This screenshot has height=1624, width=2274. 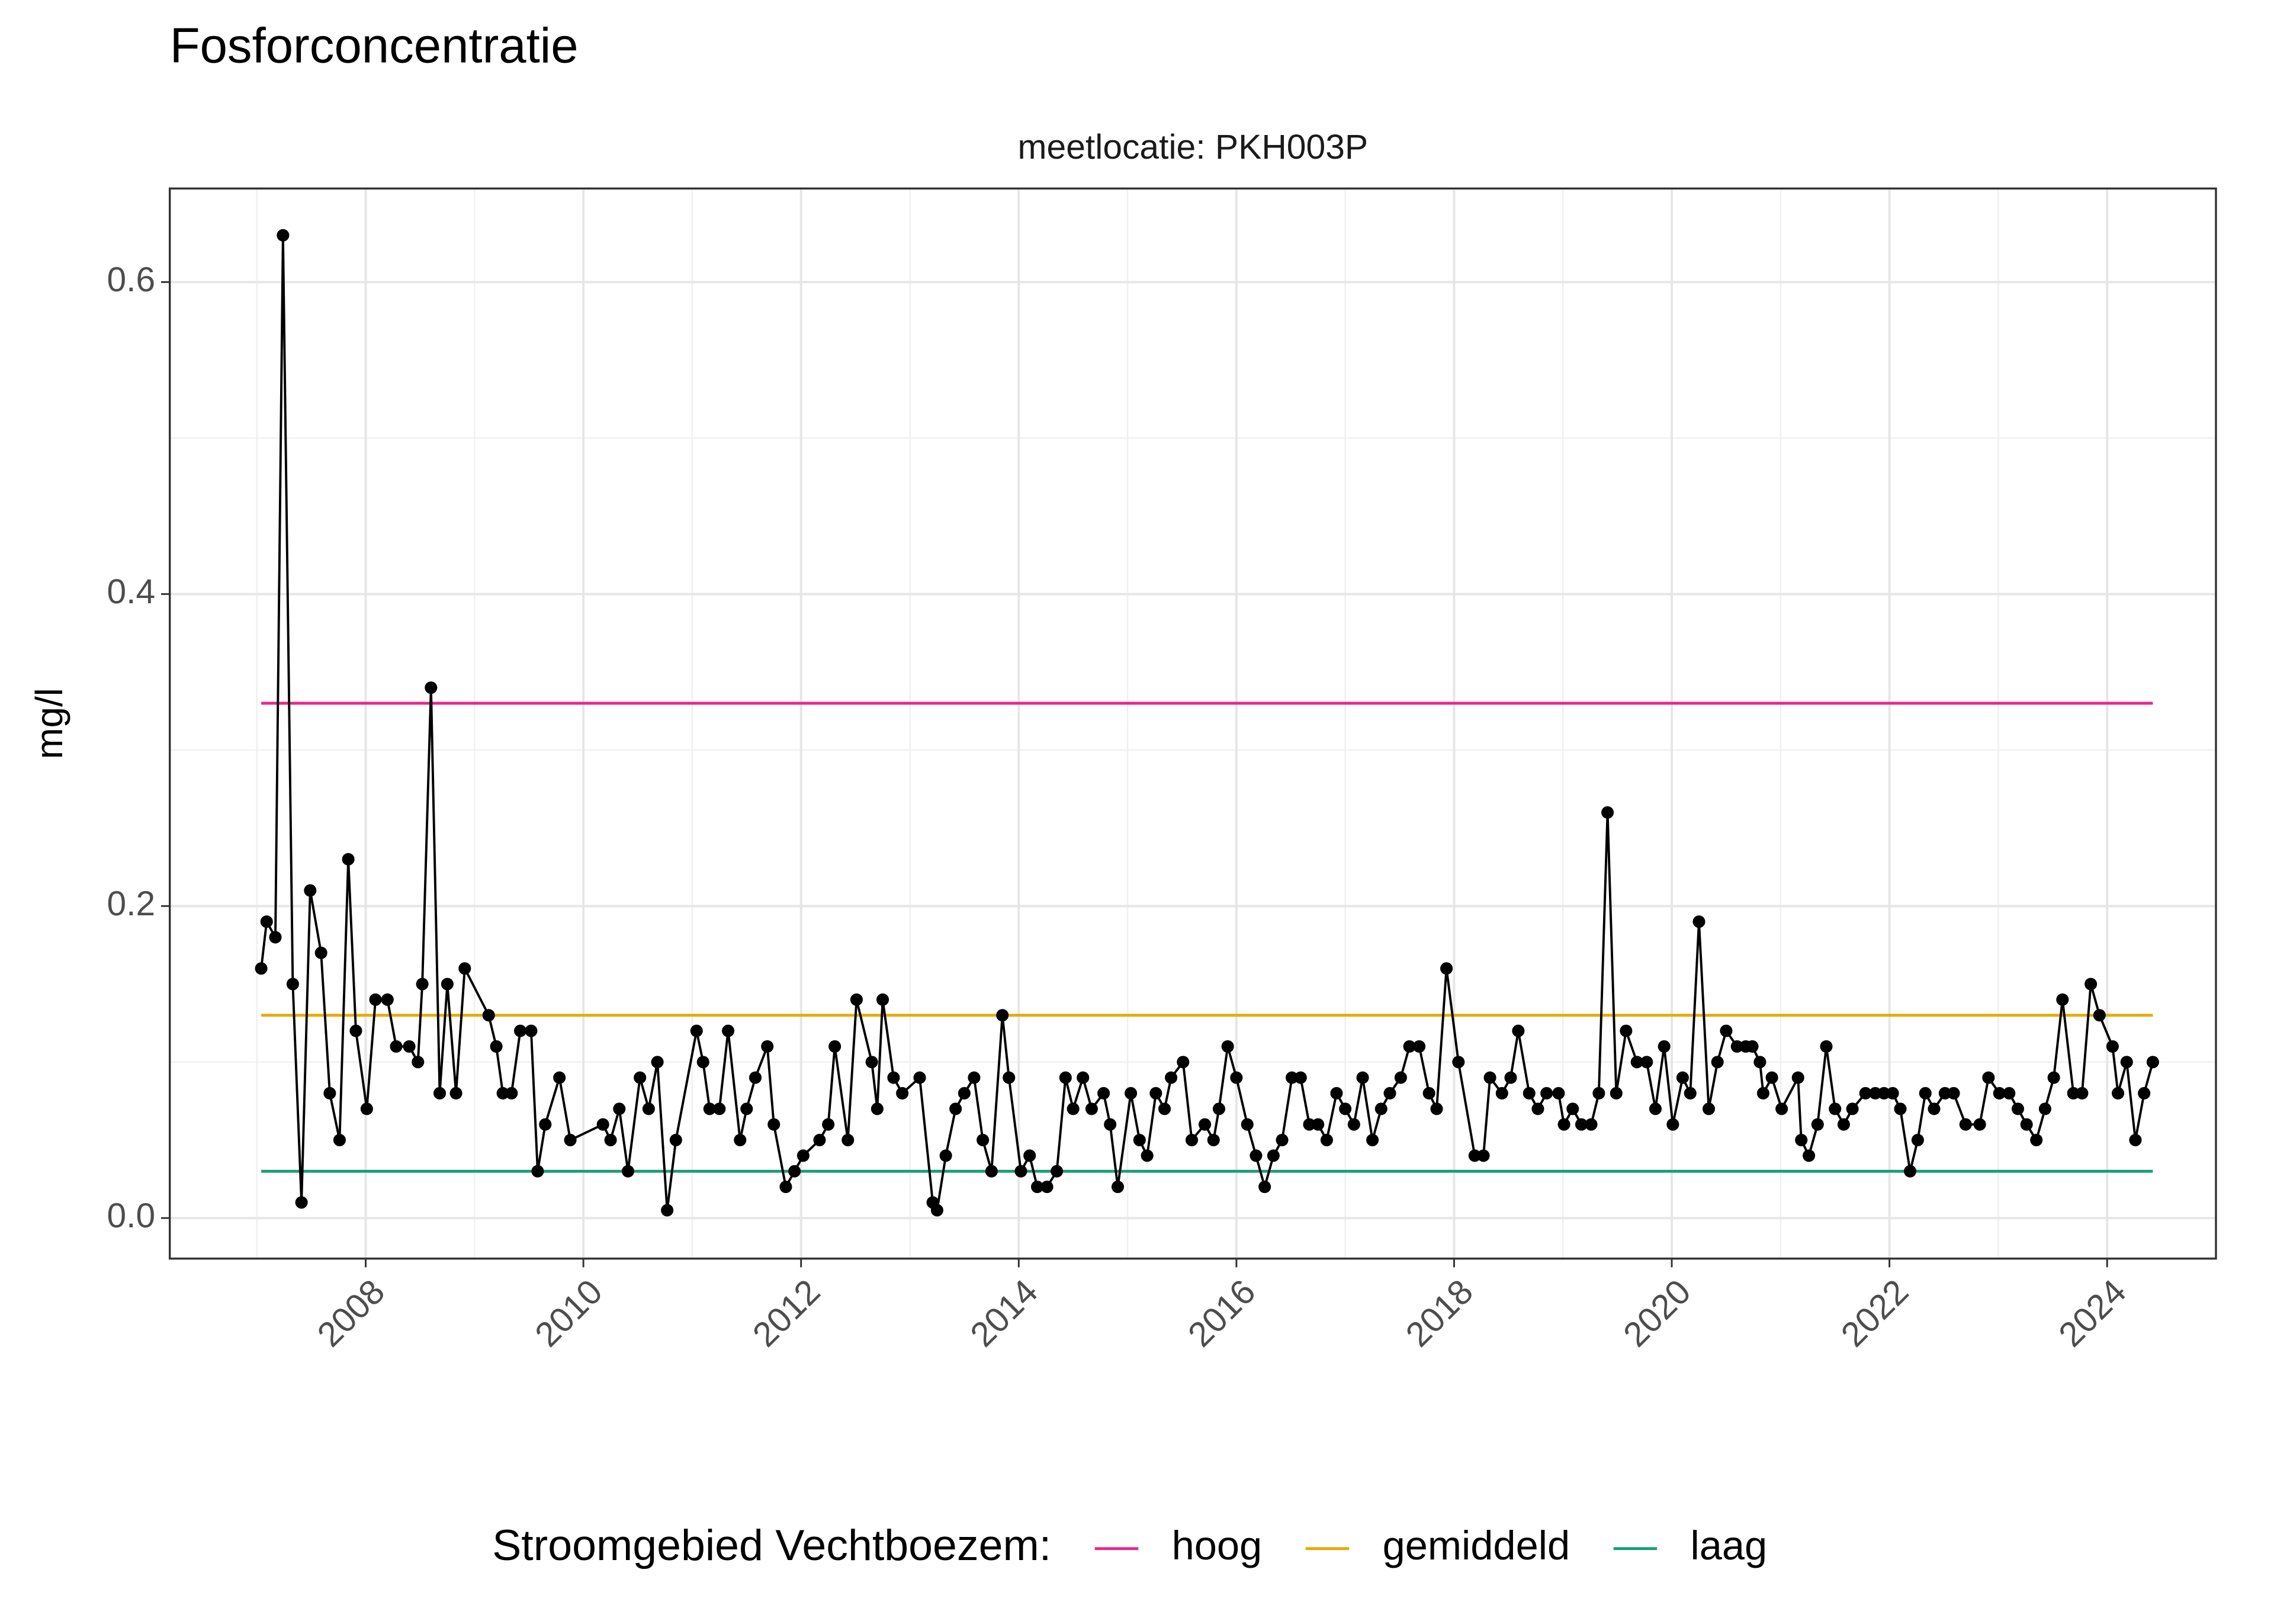 What do you see at coordinates (1729, 1545) in the screenshot?
I see `legend-label: laag` at bounding box center [1729, 1545].